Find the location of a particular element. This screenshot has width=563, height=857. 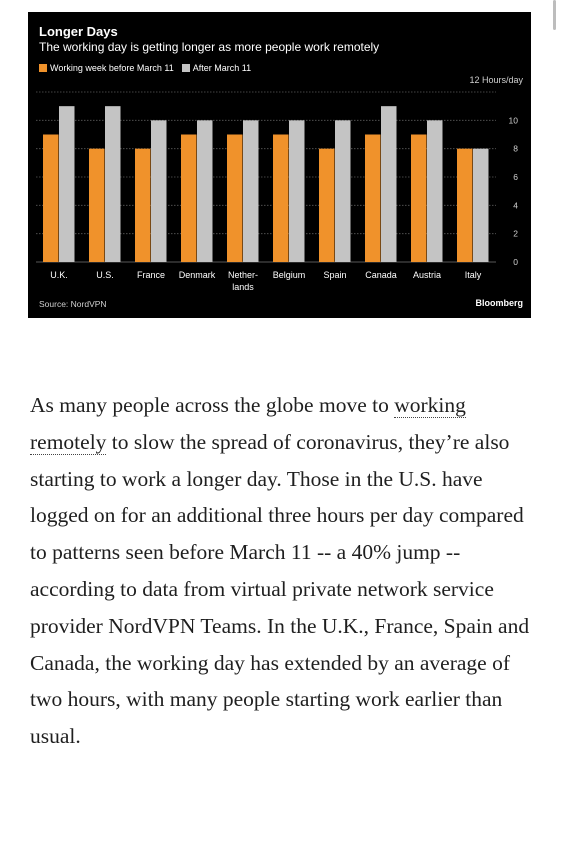

y-tick-label: 2 is located at coordinates (515, 234).